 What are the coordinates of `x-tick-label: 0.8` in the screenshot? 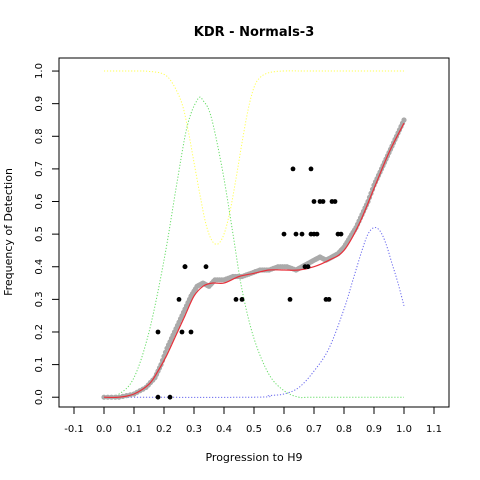 It's located at (344, 429).